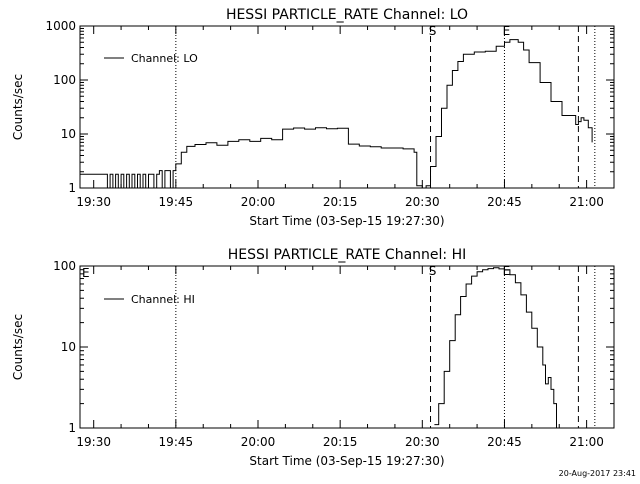 The image size is (640, 484). What do you see at coordinates (60, 26) in the screenshot?
I see `y-tick-label: 1000` at bounding box center [60, 26].